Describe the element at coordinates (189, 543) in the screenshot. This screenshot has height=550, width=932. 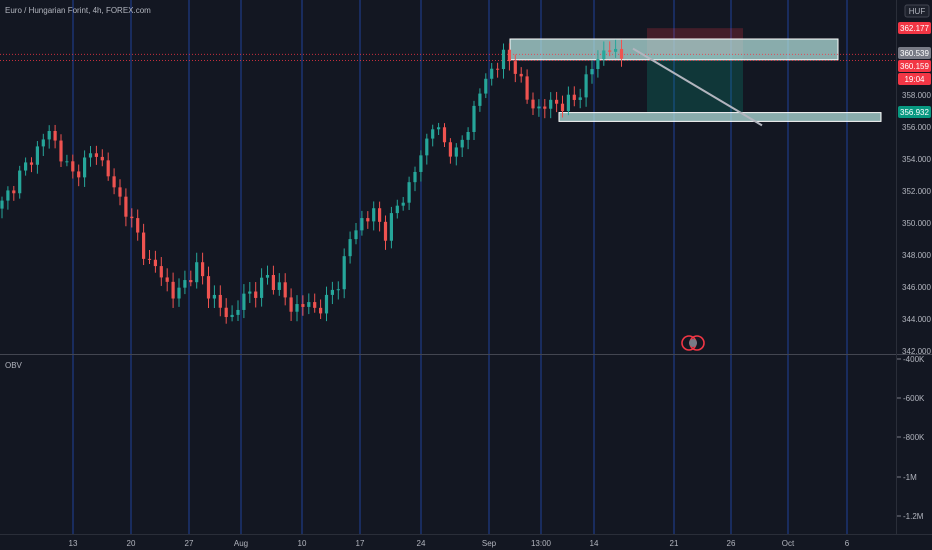
I see `time-tick-label: 27` at that location.